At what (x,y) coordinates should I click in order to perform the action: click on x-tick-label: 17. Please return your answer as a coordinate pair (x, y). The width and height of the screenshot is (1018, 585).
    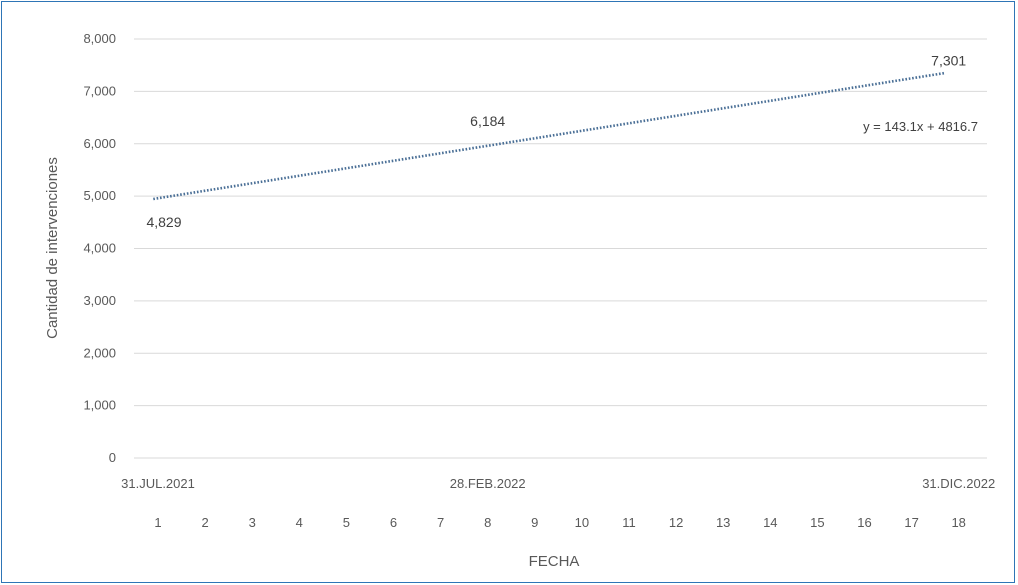
    Looking at the image, I should click on (911, 522).